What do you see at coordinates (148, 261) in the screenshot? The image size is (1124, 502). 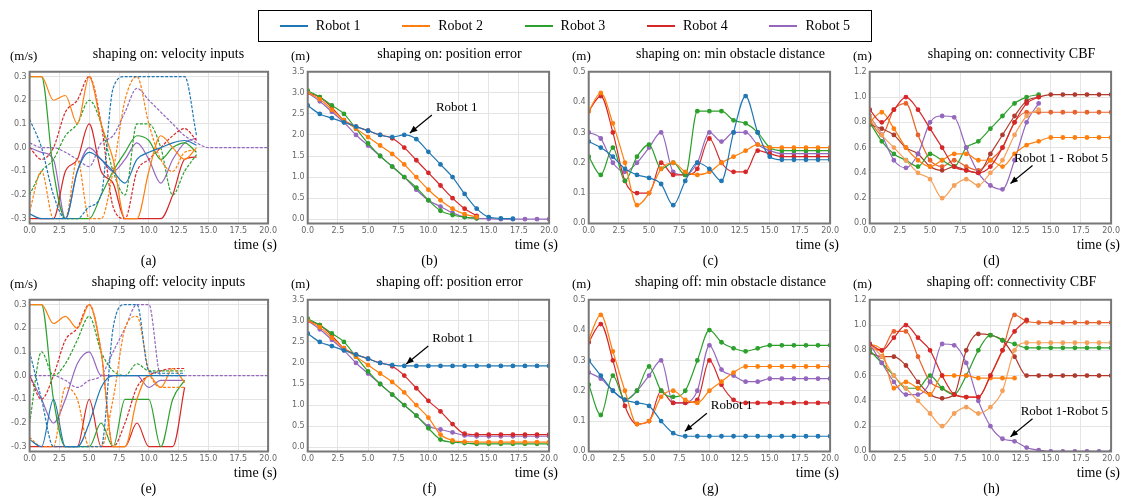 I see `text: (a)` at bounding box center [148, 261].